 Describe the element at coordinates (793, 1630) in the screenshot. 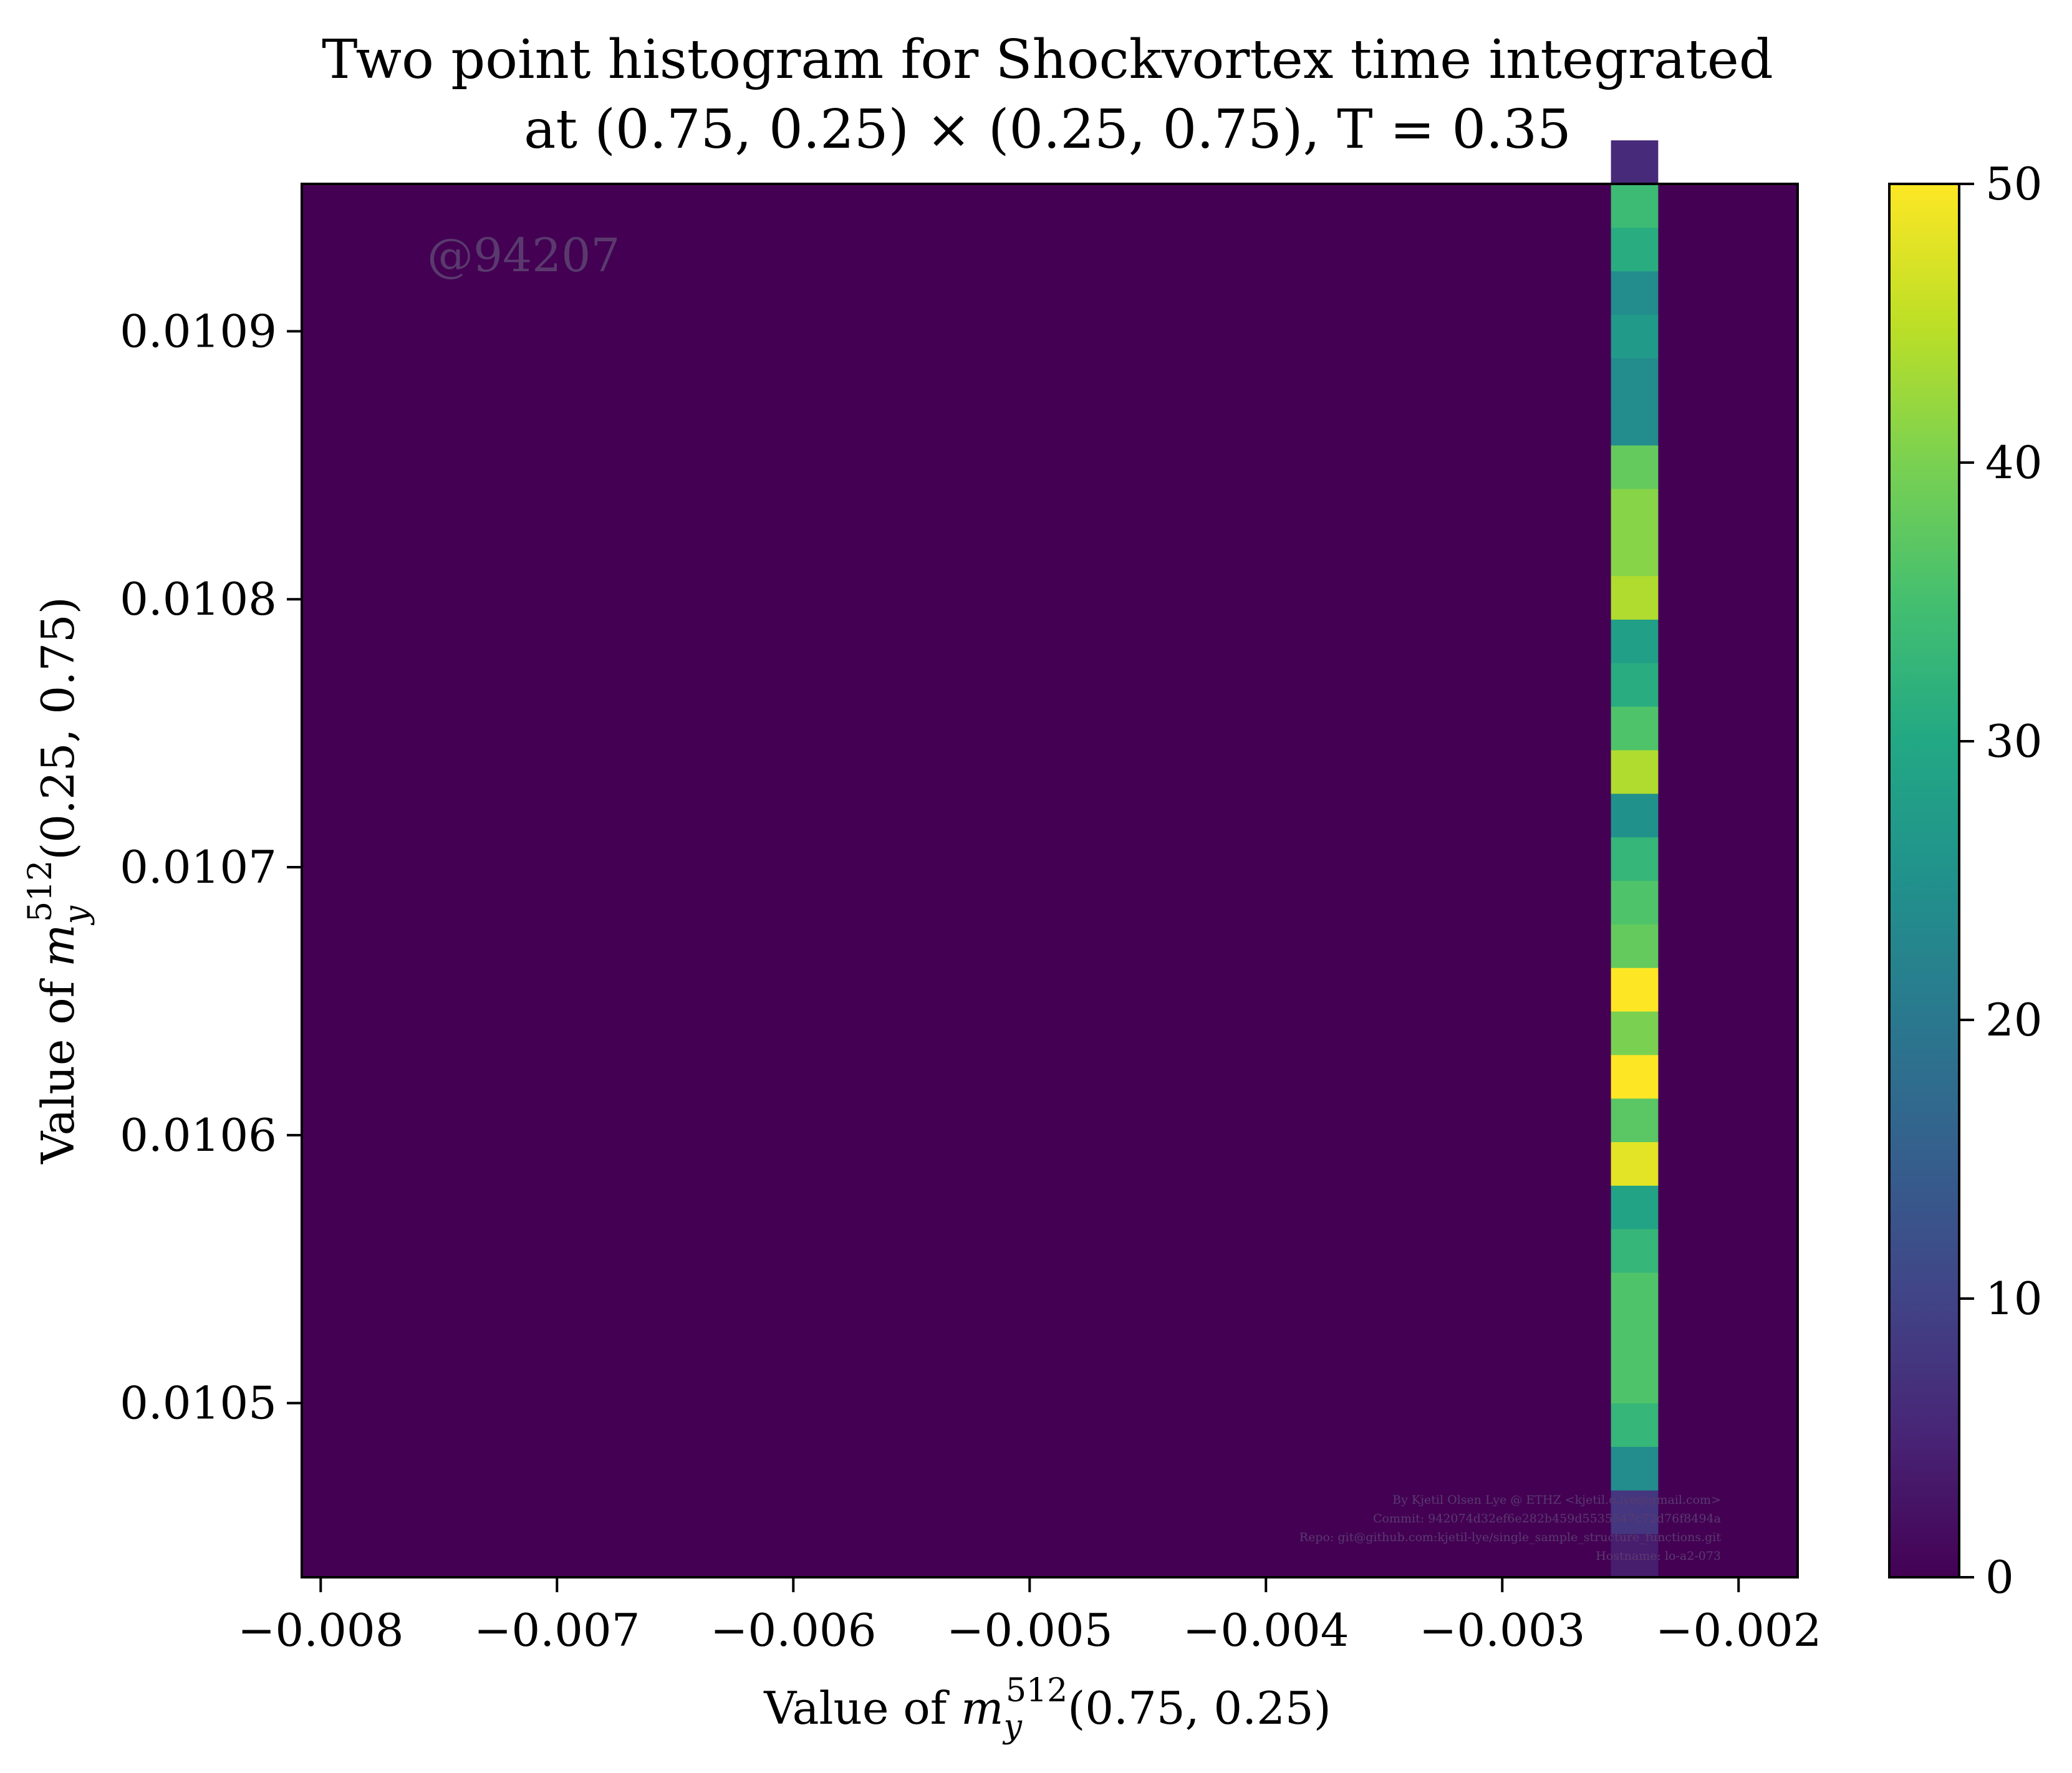

I see `x-tick-label: −0.006` at that location.